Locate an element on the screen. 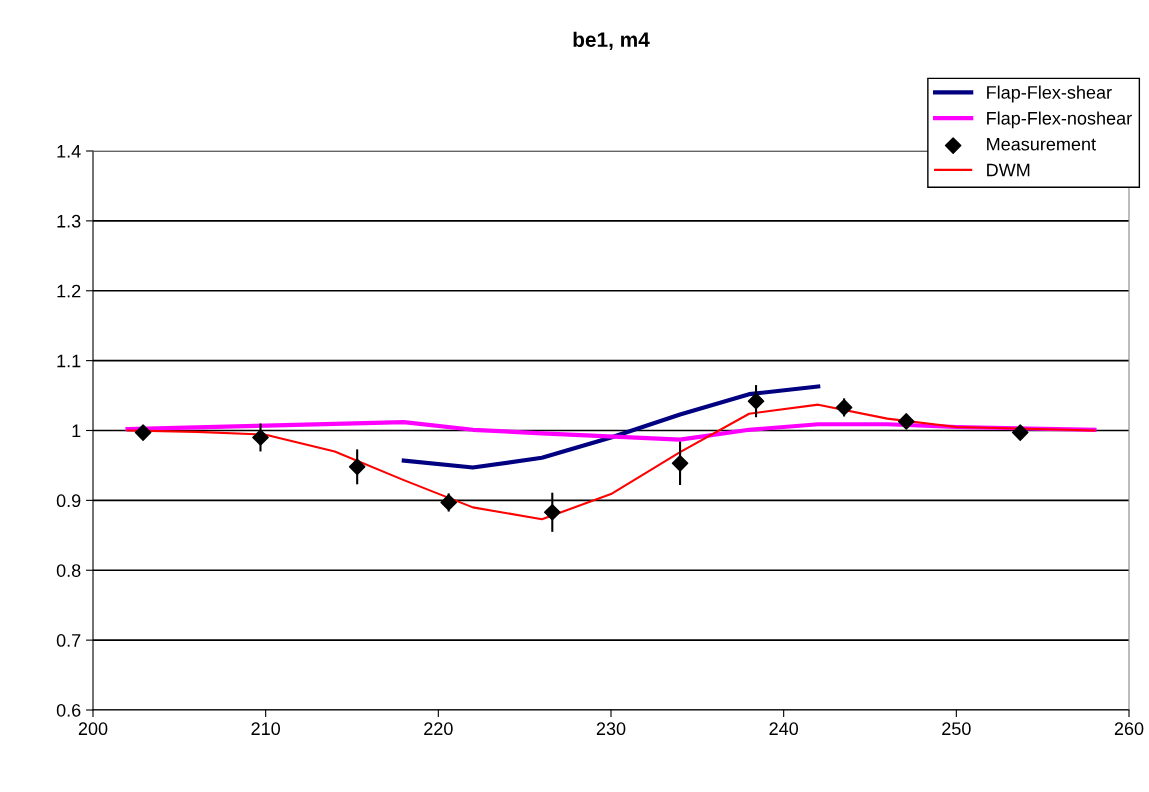 This screenshot has height=792, width=1149. x-tick-label: 210 is located at coordinates (266, 729).